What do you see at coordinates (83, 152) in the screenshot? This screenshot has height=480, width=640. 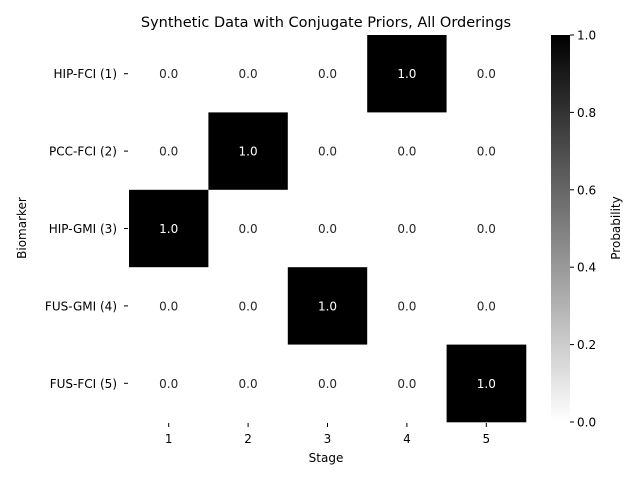 I see `y-tick-label: PCC-FCI (2)` at bounding box center [83, 152].